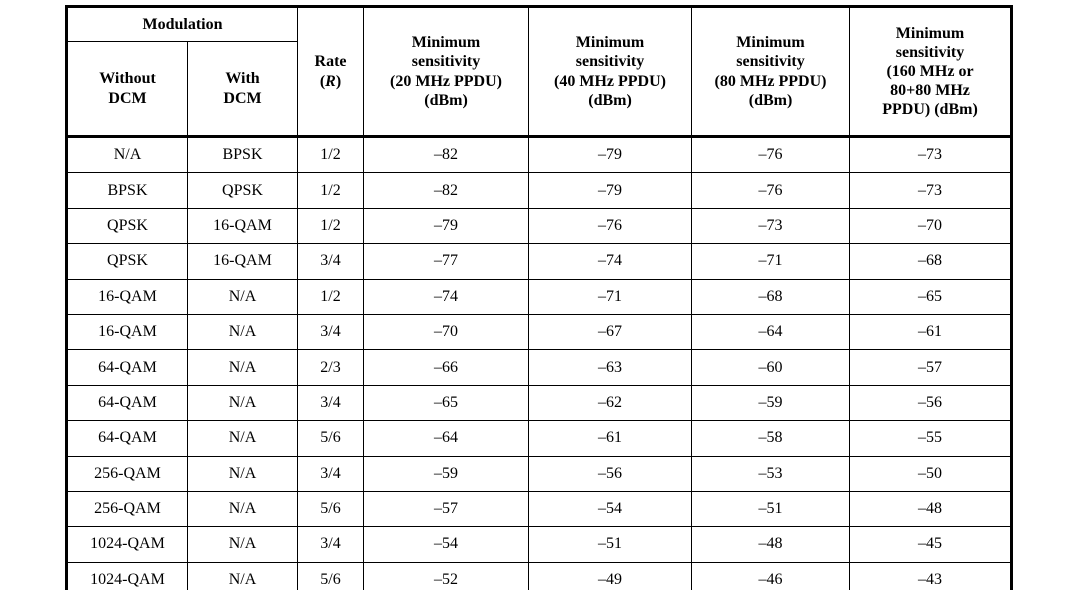 This screenshot has height=590, width=1080. Describe the element at coordinates (610, 296) in the screenshot. I see `cell-s40: –71` at that location.